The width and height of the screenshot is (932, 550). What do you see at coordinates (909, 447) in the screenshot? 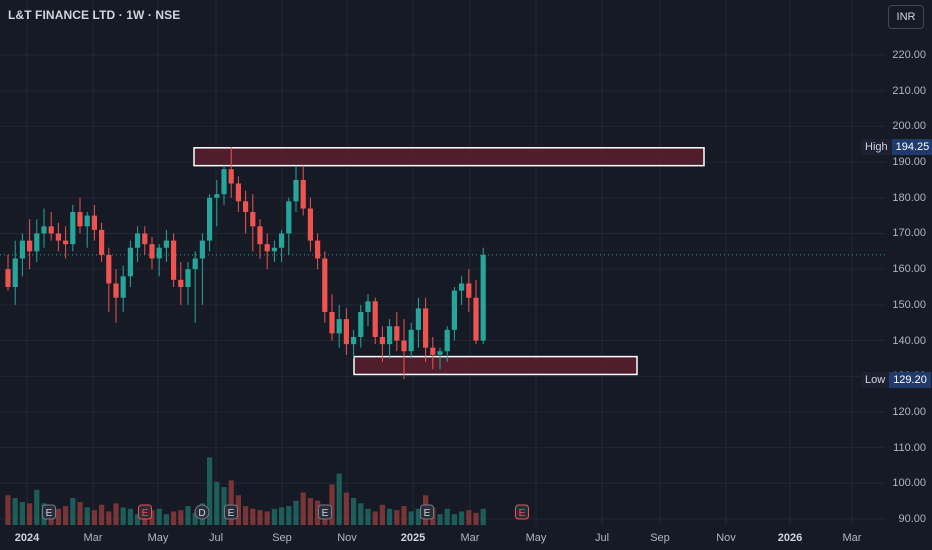
I see `price-tick-label: 110.00` at bounding box center [909, 447].